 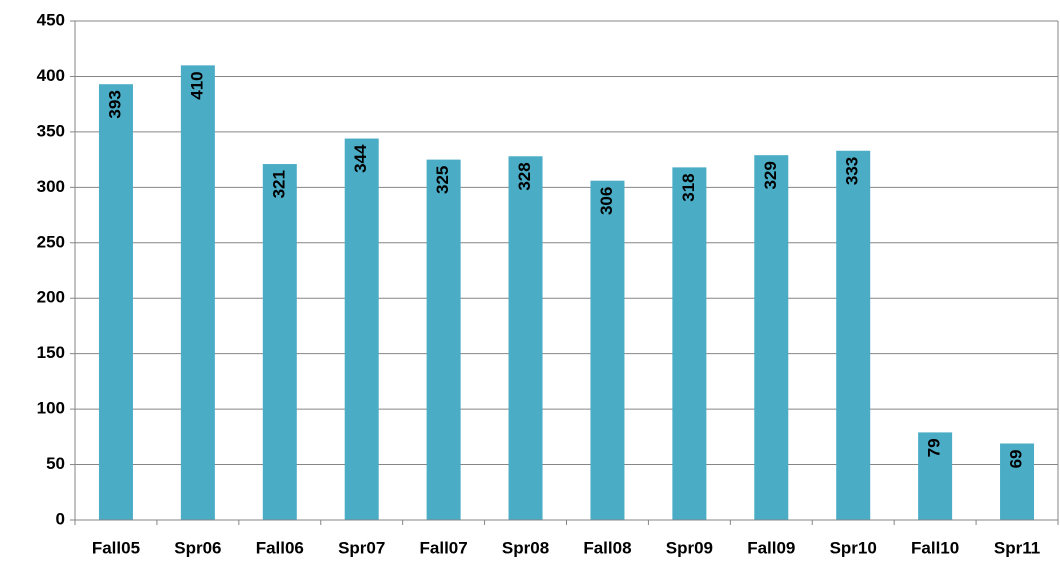 I want to click on x-tick-label: Fall10, so click(x=935, y=547).